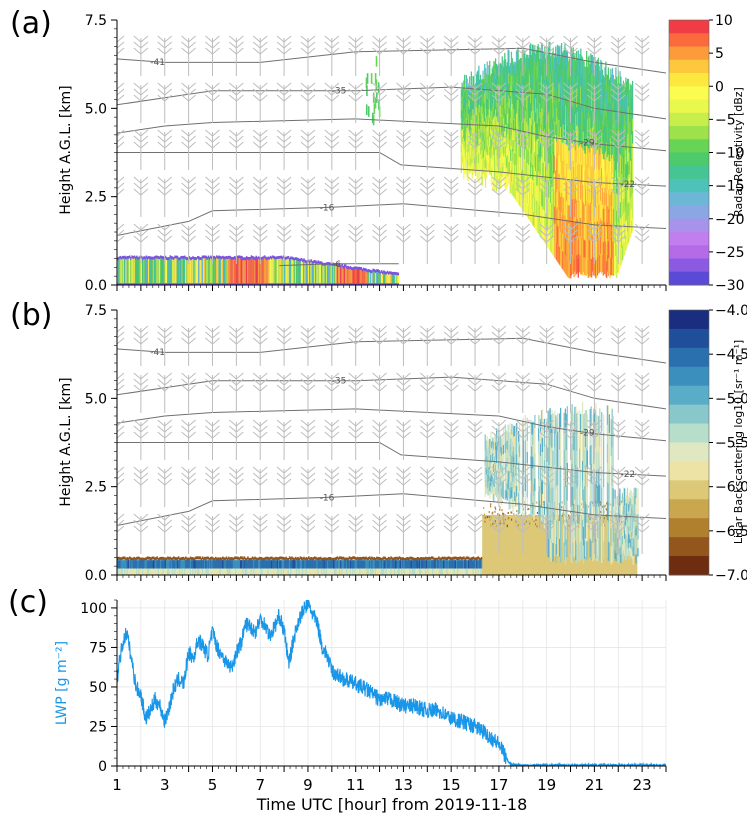 The width and height of the screenshot is (747, 816). Describe the element at coordinates (730, 286) in the screenshot. I see `colorbar-tick-label: −30` at that location.